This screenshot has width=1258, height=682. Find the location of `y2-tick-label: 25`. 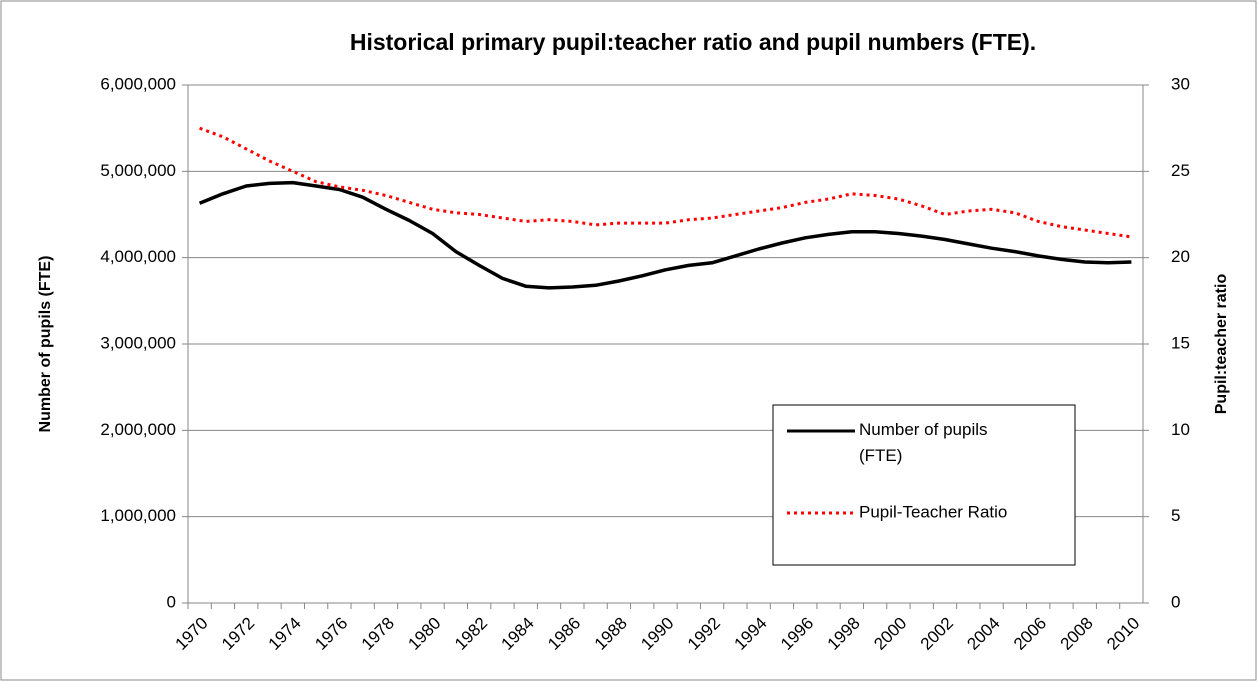

y2-tick-label: 25 is located at coordinates (1180, 170).